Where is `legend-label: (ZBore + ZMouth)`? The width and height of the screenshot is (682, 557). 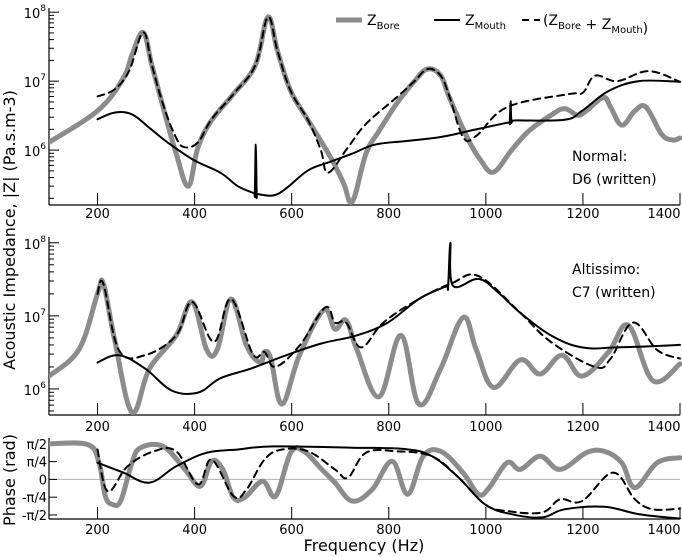 legend-label: (ZBore + ZMouth) is located at coordinates (595, 25).